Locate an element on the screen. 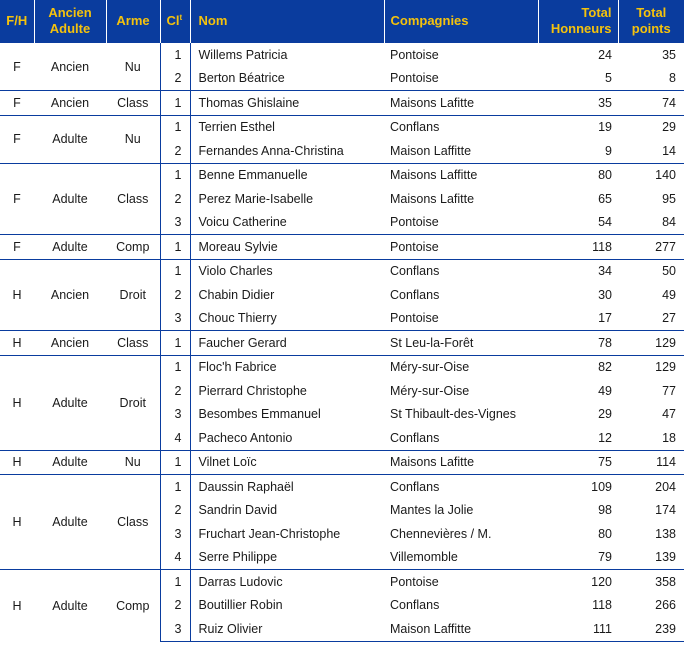 This screenshot has height=660, width=684. cell-compagnie: Chennevières / M. is located at coordinates (441, 533).